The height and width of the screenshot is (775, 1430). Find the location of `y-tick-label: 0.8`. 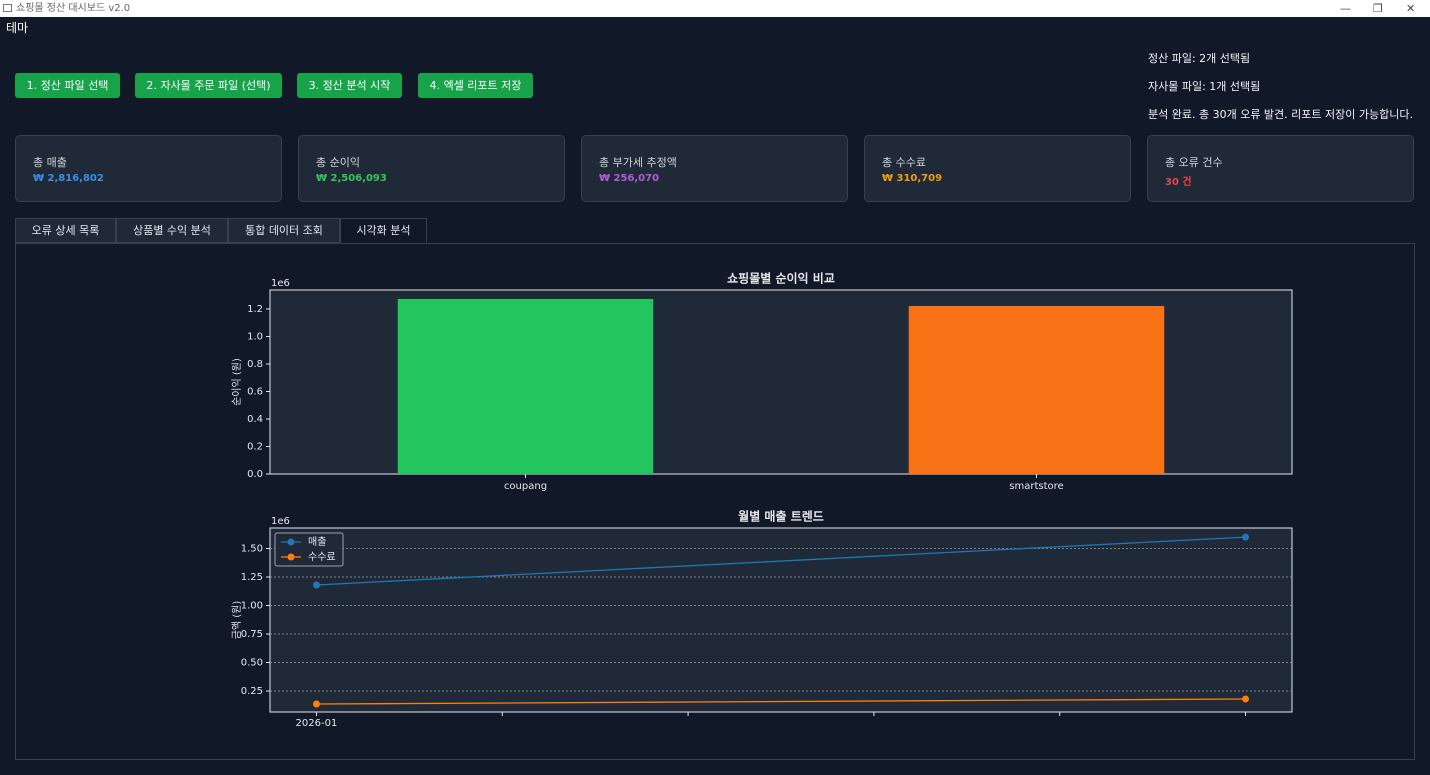

y-tick-label: 0.8 is located at coordinates (255, 364).